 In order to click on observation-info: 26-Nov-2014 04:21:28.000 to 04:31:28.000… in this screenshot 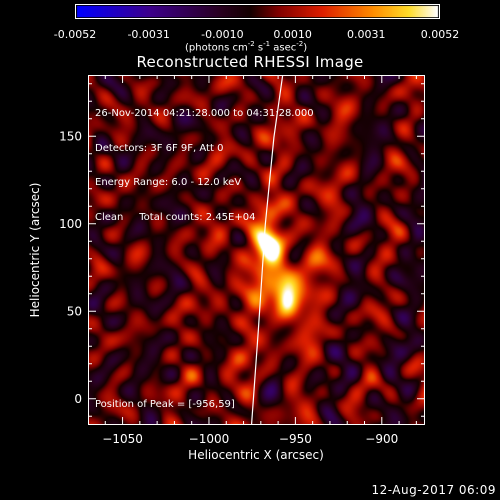, I will do `click(204, 165)`.